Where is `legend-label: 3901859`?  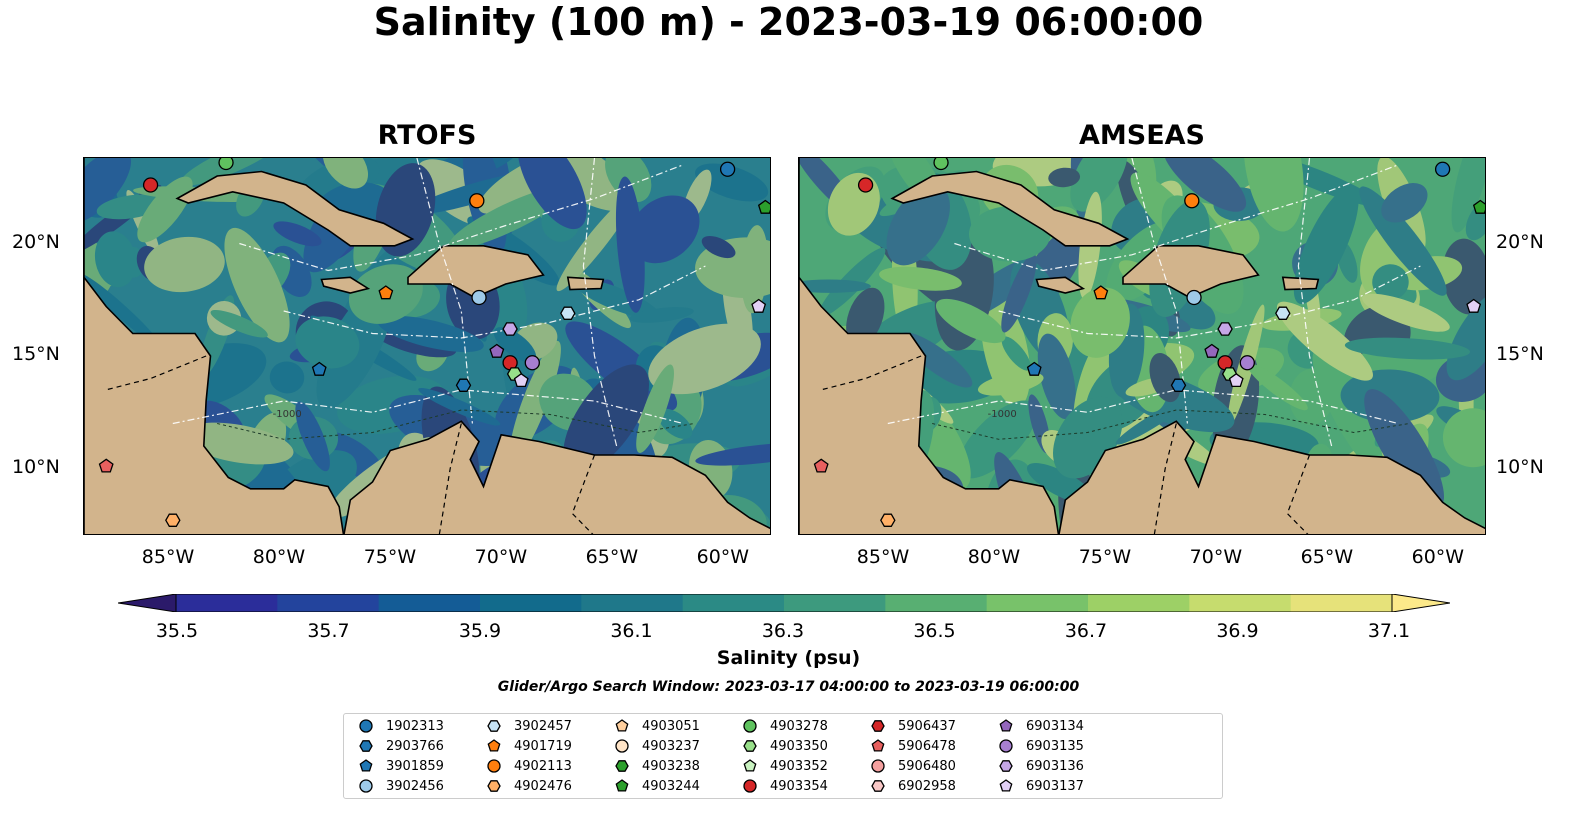
legend-label: 3901859 is located at coordinates (415, 766).